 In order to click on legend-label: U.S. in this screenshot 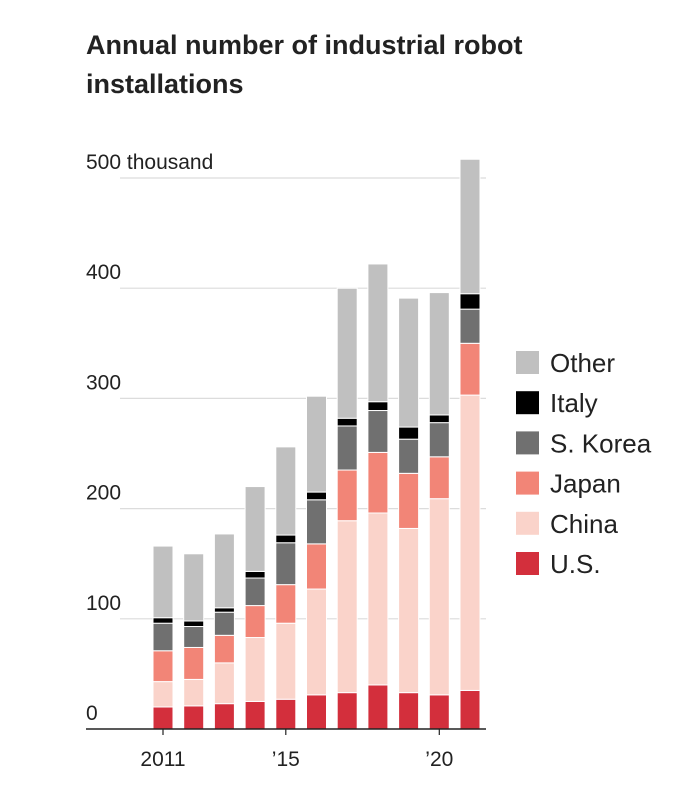, I will do `click(575, 564)`.